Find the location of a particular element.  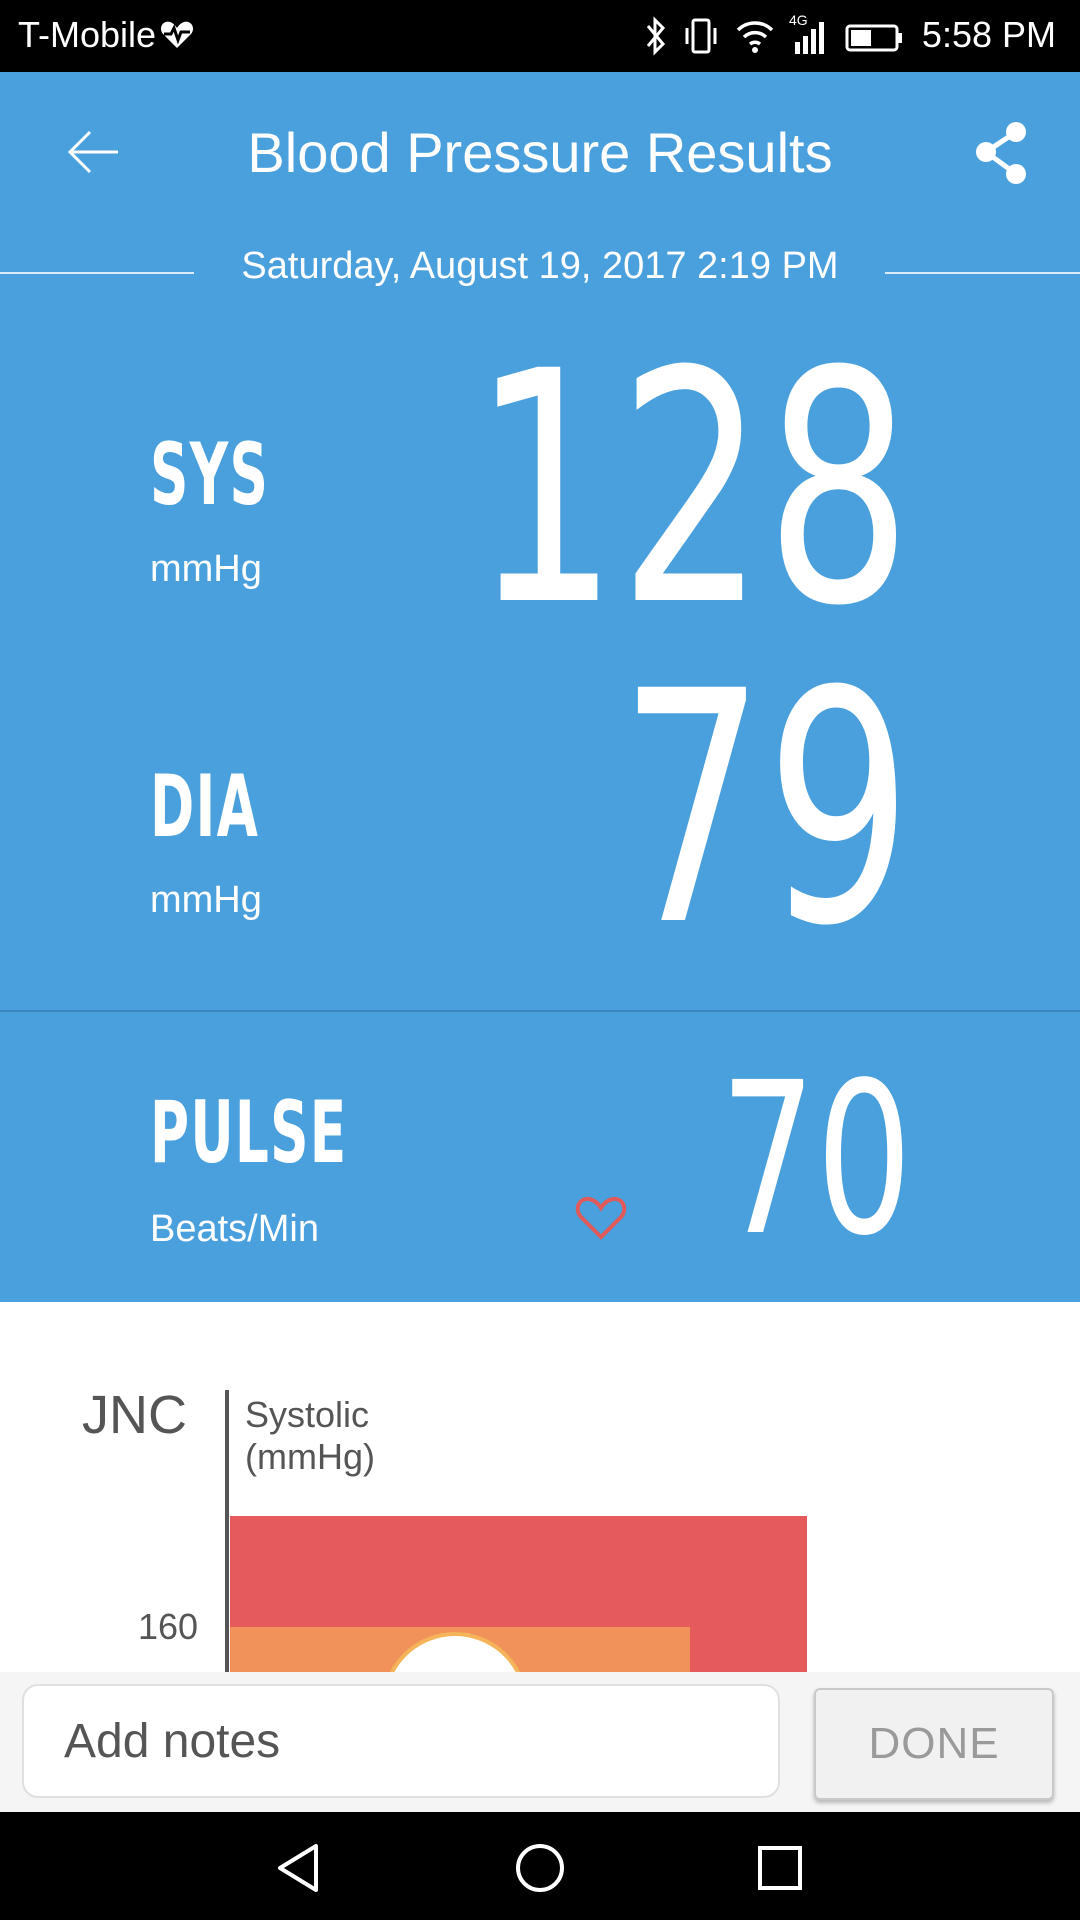

sys-unit: mmHg is located at coordinates (206, 569).